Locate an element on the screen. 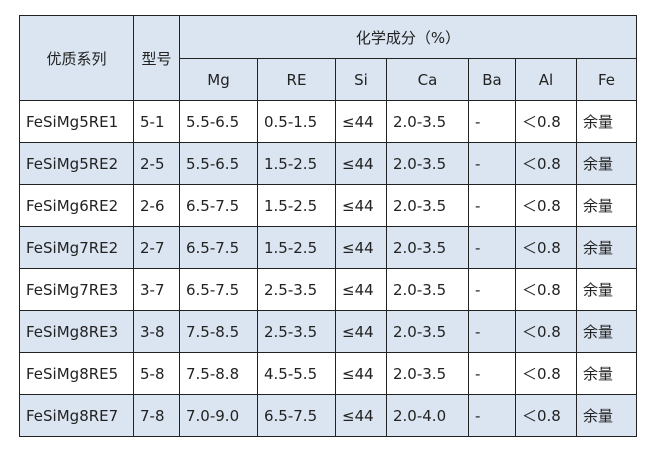  composition-header: 化学成分（%） is located at coordinates (408, 37).